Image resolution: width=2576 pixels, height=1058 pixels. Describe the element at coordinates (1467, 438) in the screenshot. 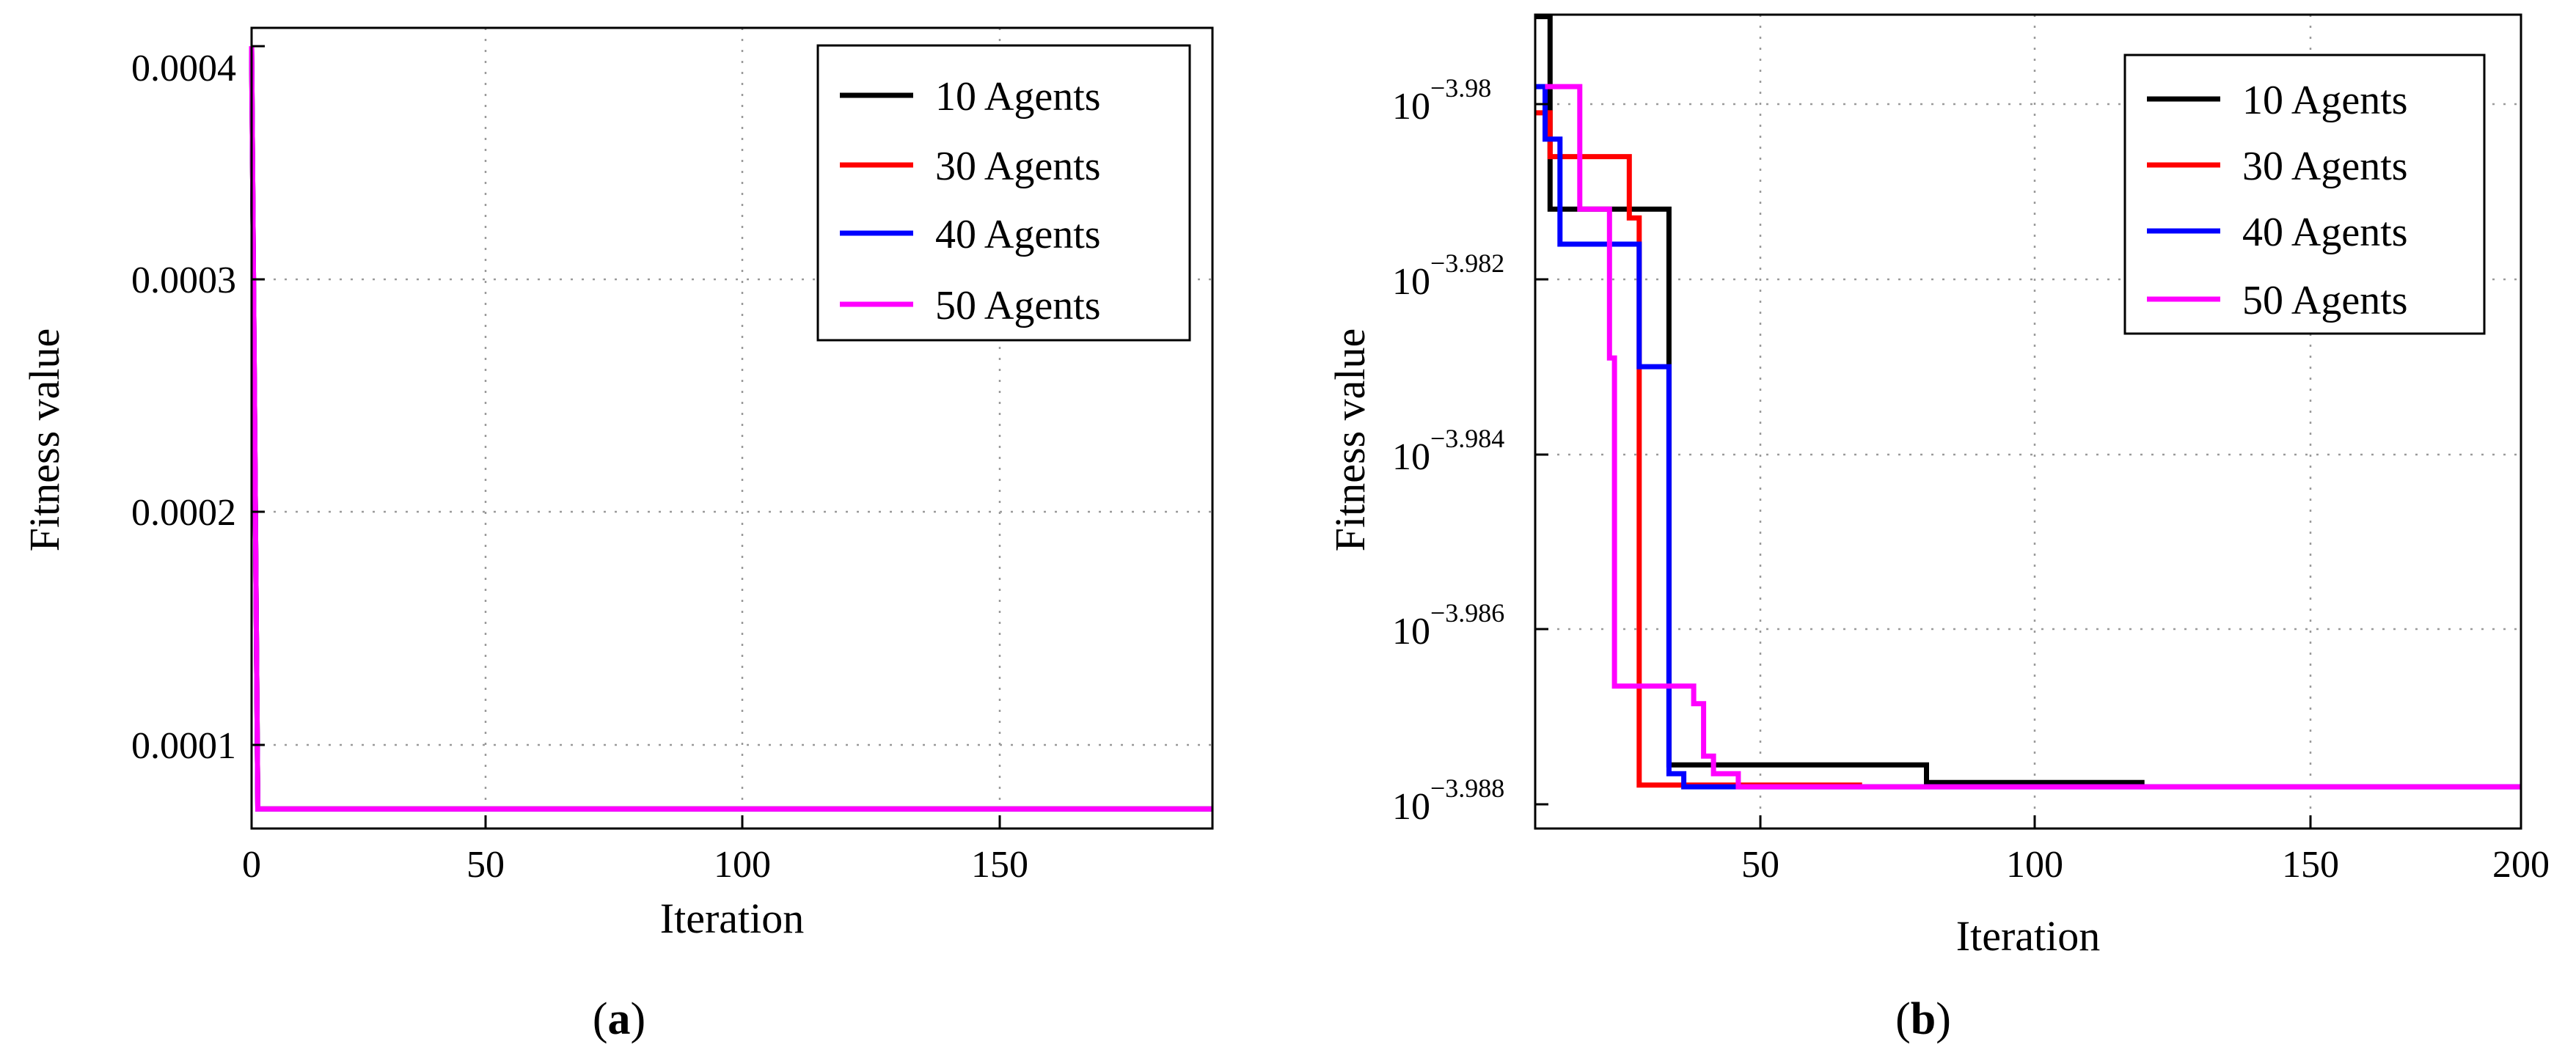

I see `panel-b-y-tick-exponent: −3.984` at that location.